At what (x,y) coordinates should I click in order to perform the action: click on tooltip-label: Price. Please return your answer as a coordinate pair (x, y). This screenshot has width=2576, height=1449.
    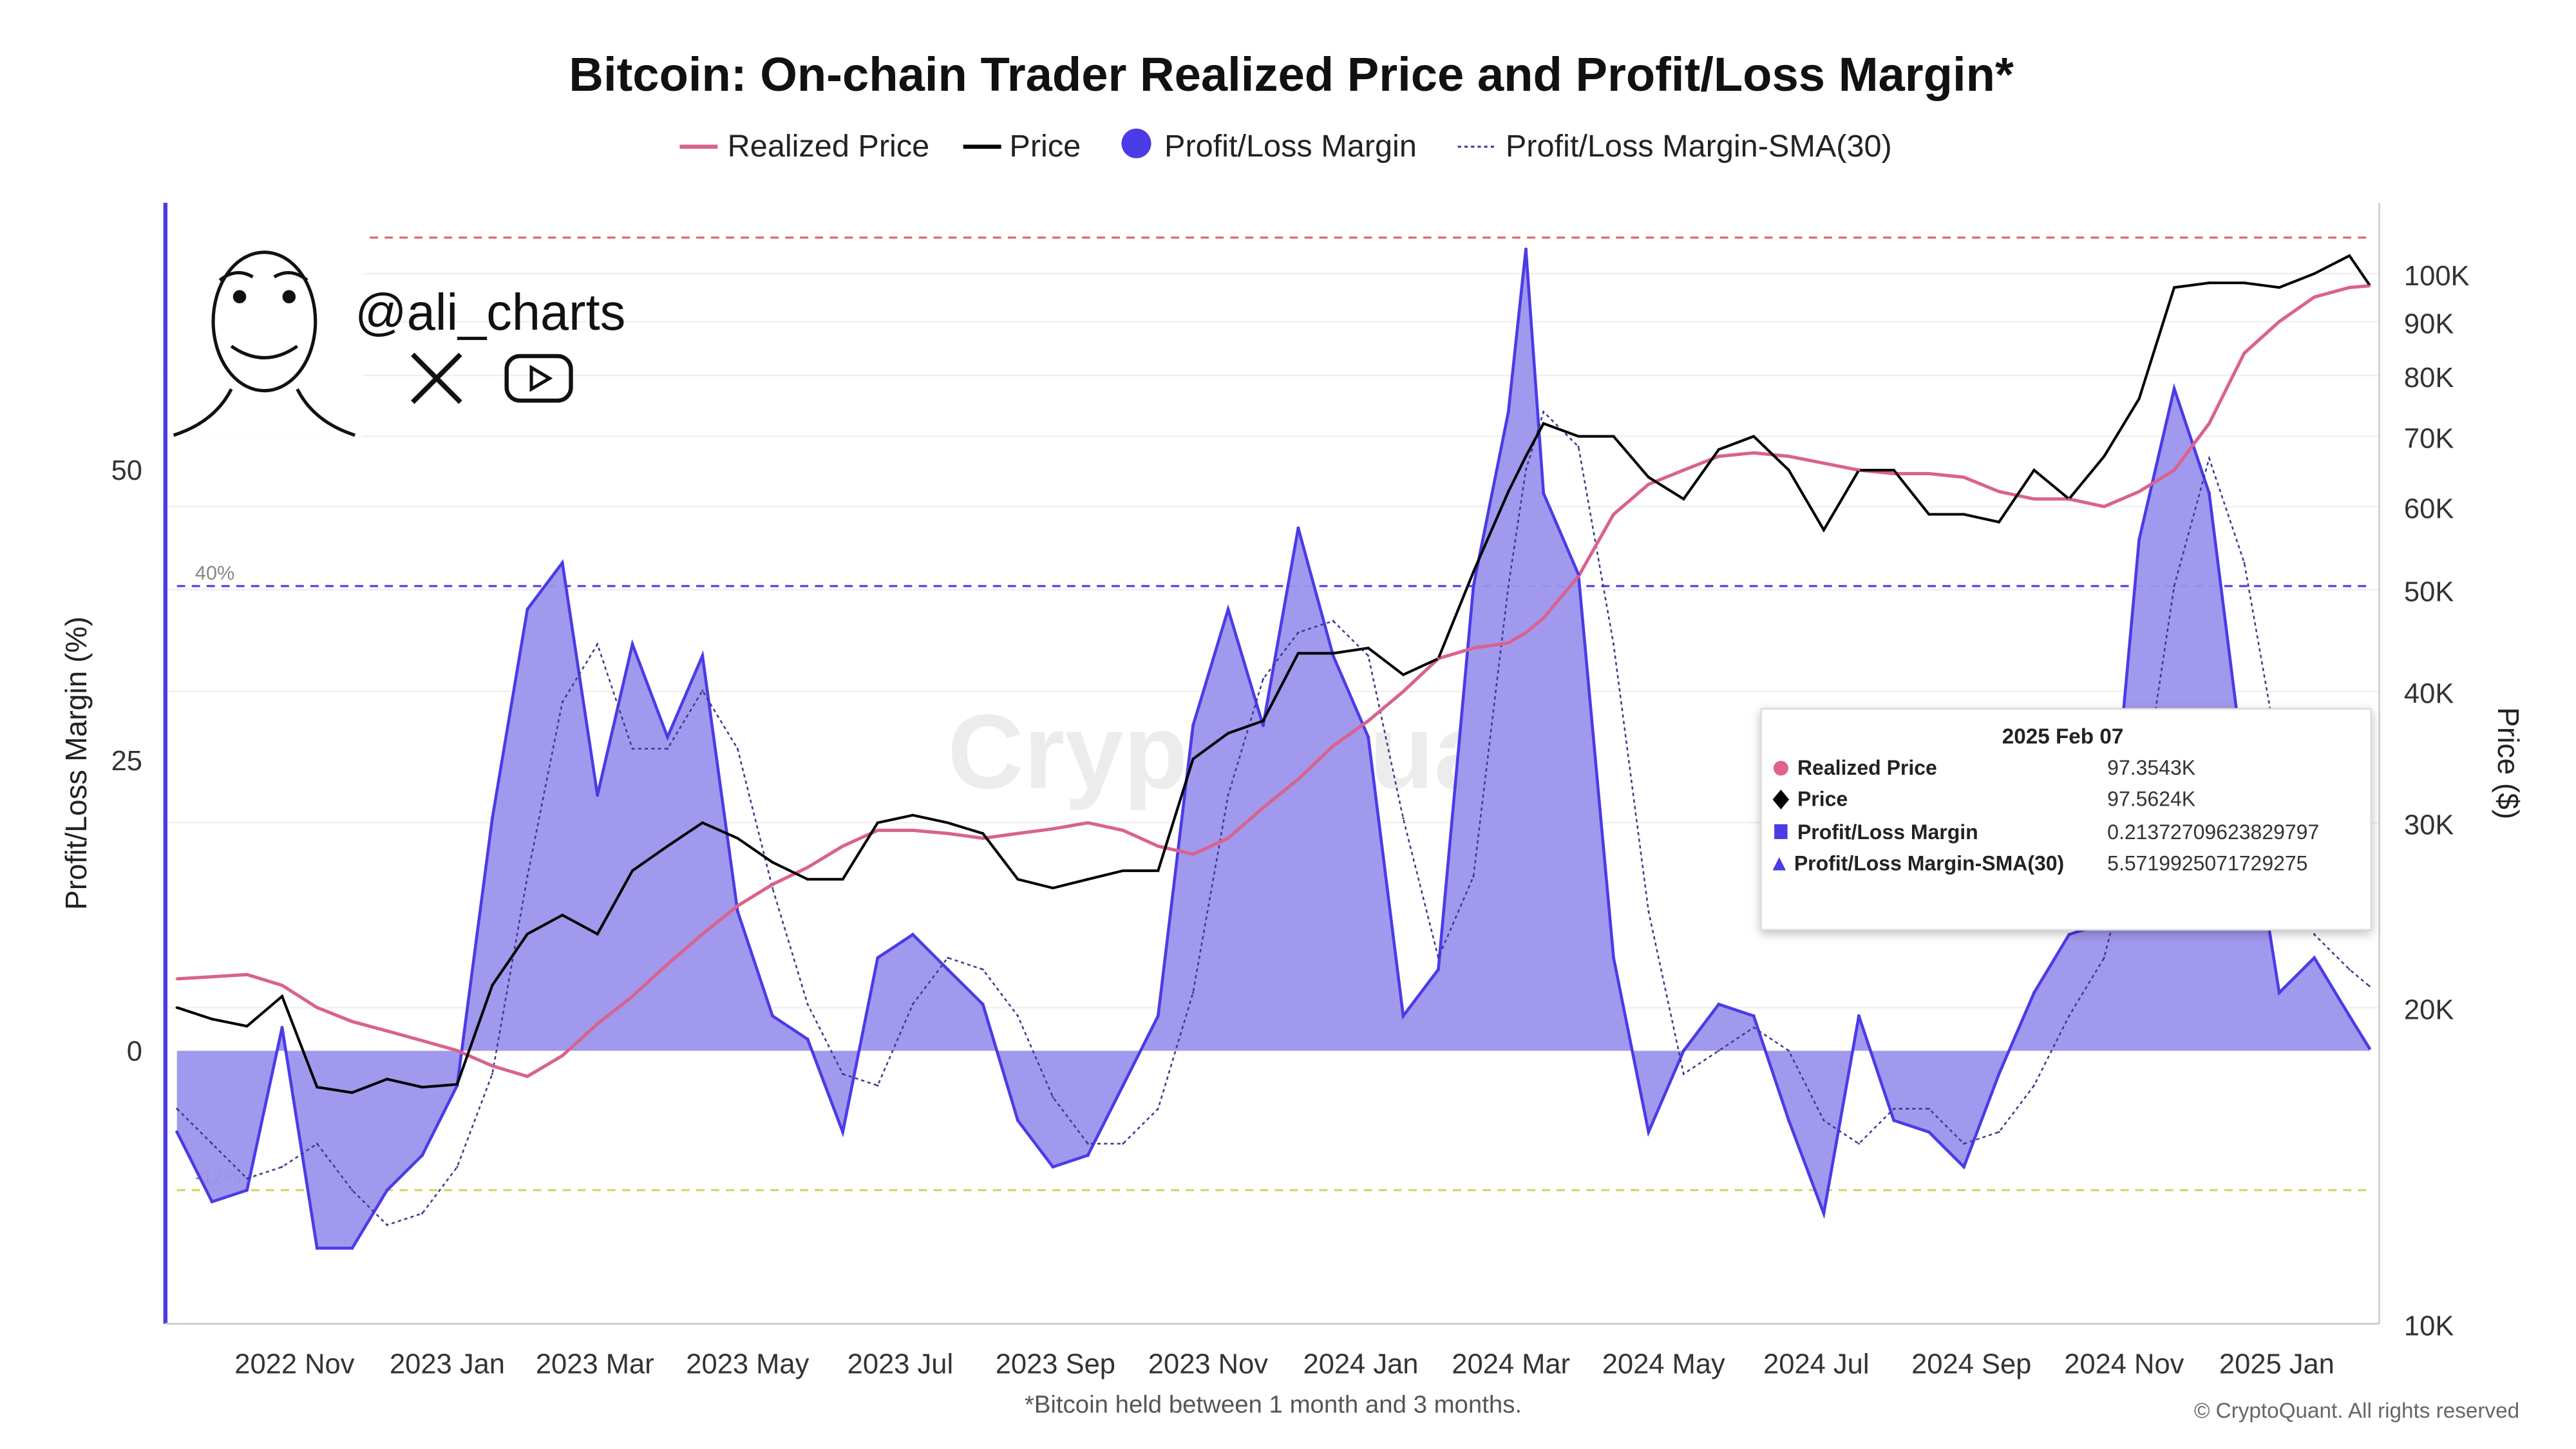
    Looking at the image, I should click on (1822, 799).